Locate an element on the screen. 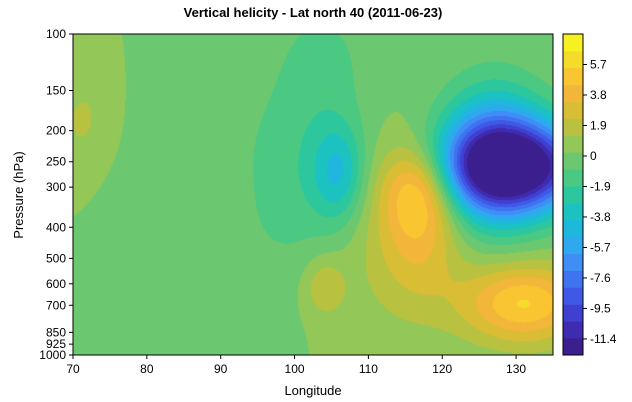 The image size is (632, 402). y-tick-label: 300 is located at coordinates (56, 187).